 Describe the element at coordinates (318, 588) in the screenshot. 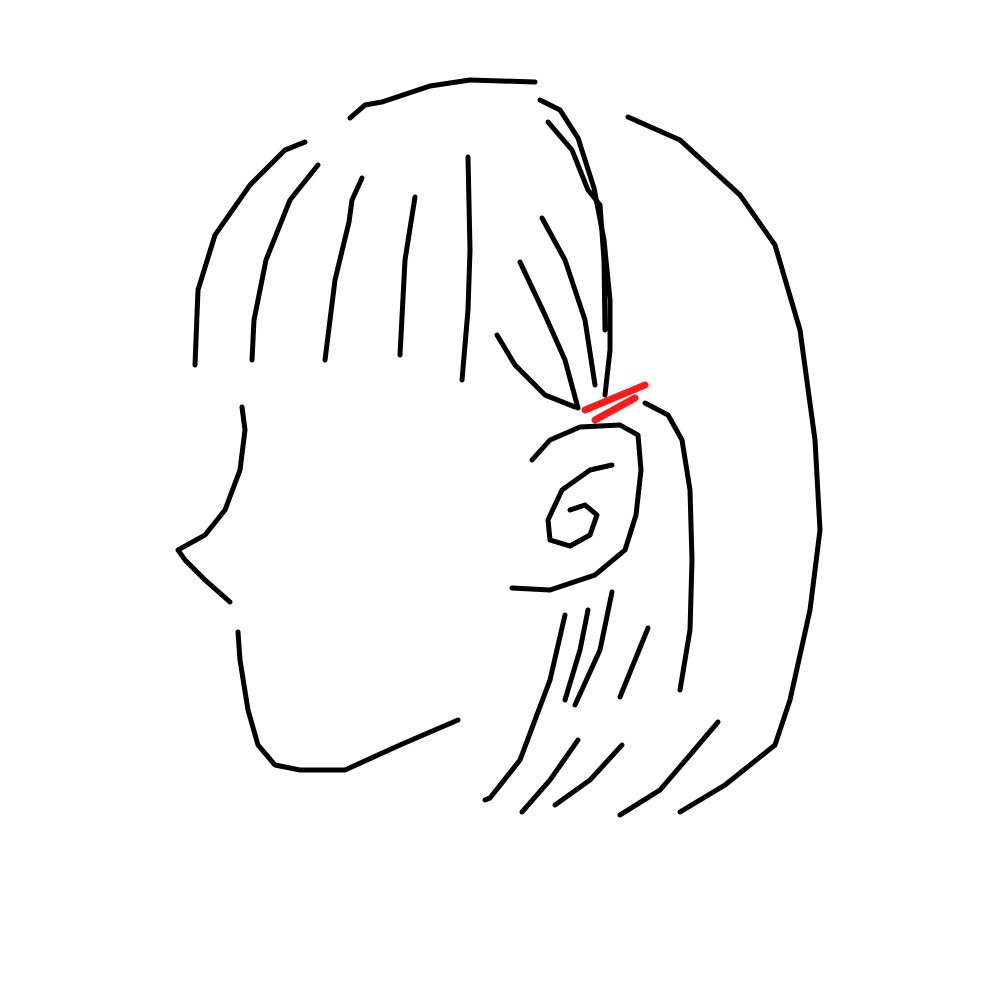

I see `face-strokes` at that location.